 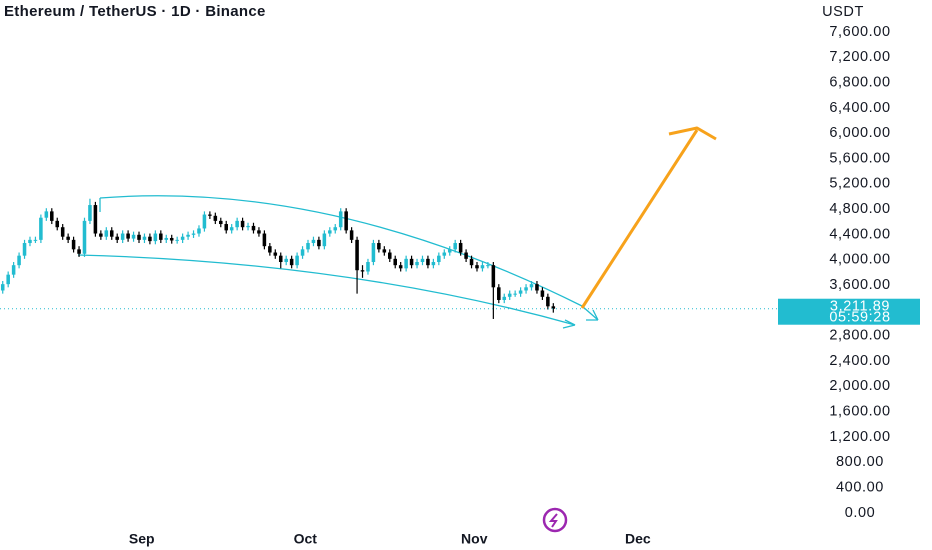 What do you see at coordinates (590, 313) in the screenshot?
I see `channel-upper-arrow` at bounding box center [590, 313].